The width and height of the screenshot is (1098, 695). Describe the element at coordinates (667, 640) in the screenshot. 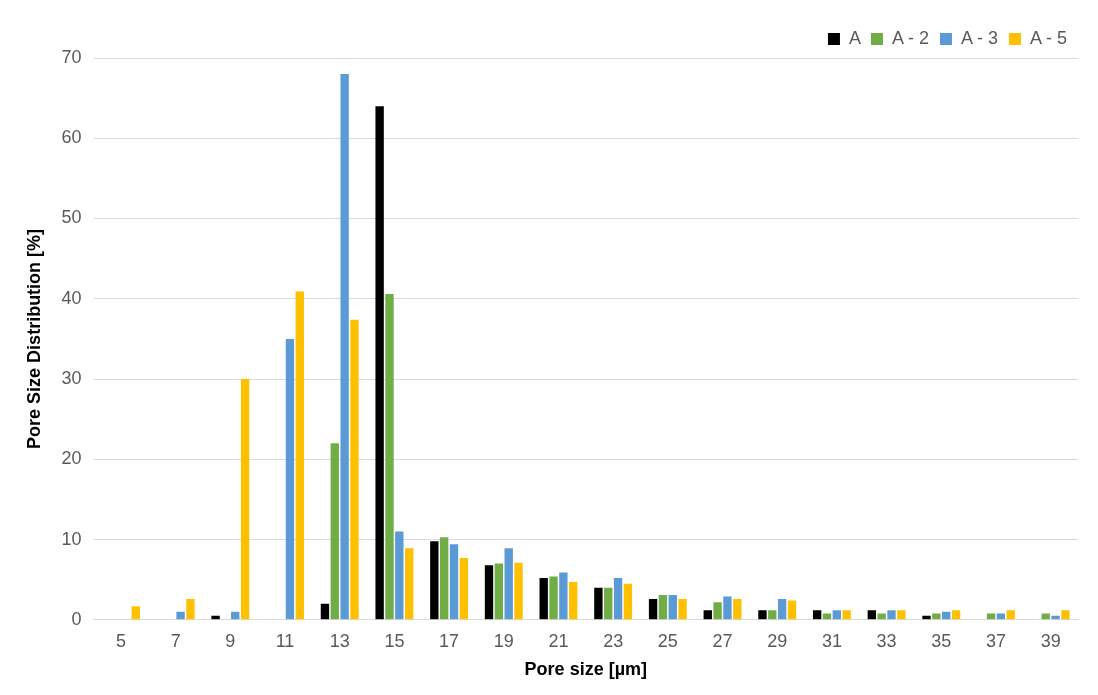

I see `x-tick-label: 25` at that location.